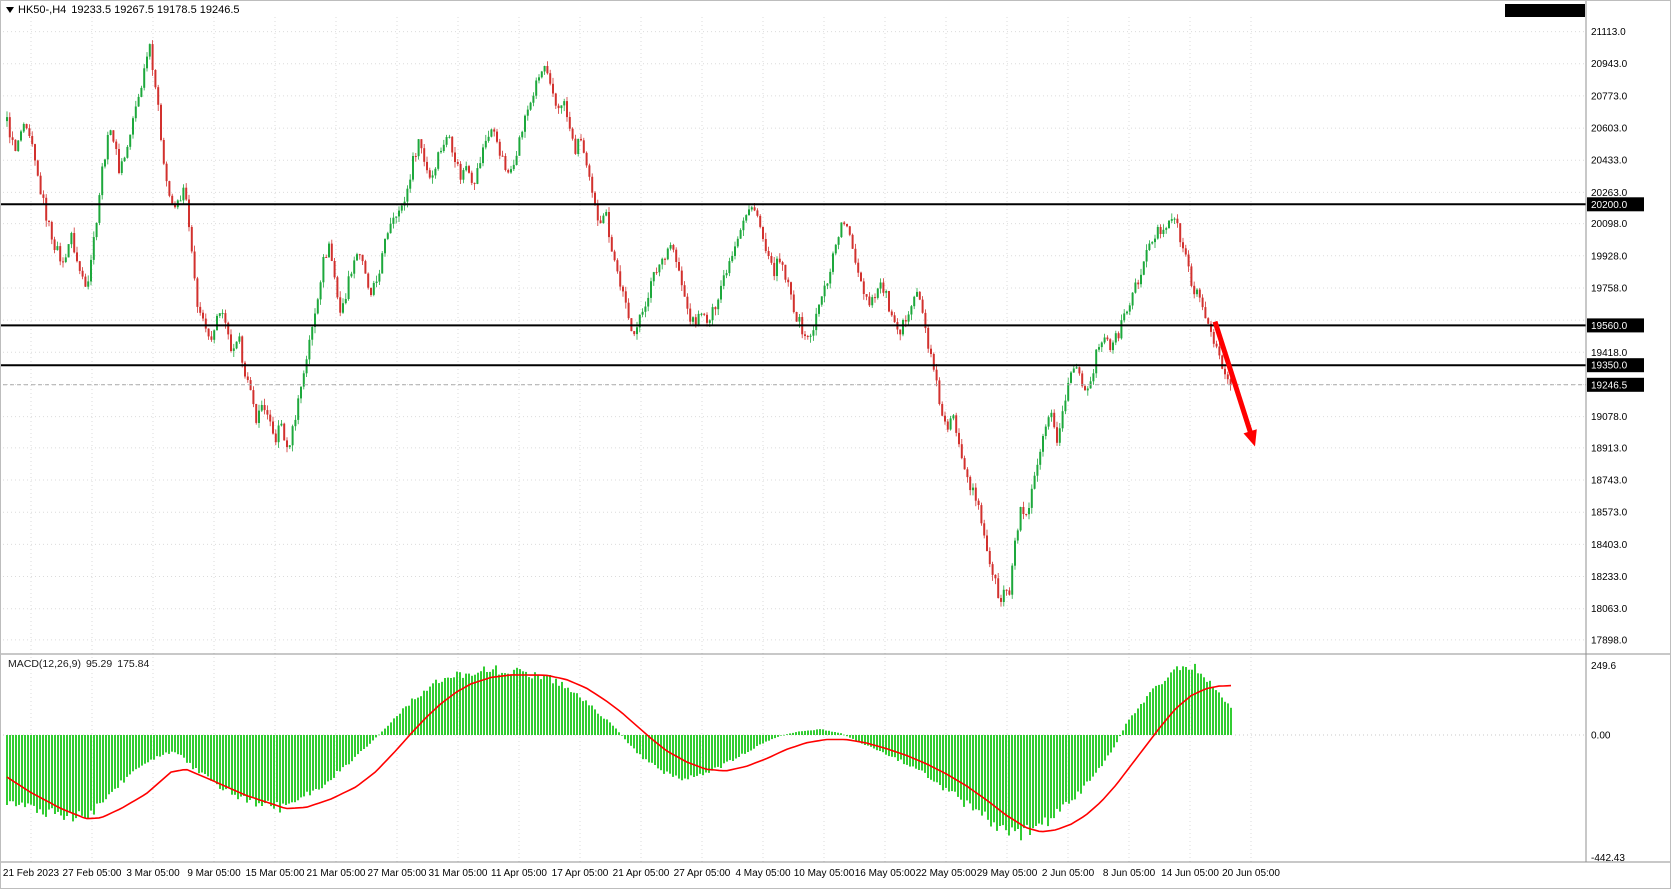 Image resolution: width=1671 pixels, height=889 pixels. I want to click on trend-arrow, so click(1234, 383).